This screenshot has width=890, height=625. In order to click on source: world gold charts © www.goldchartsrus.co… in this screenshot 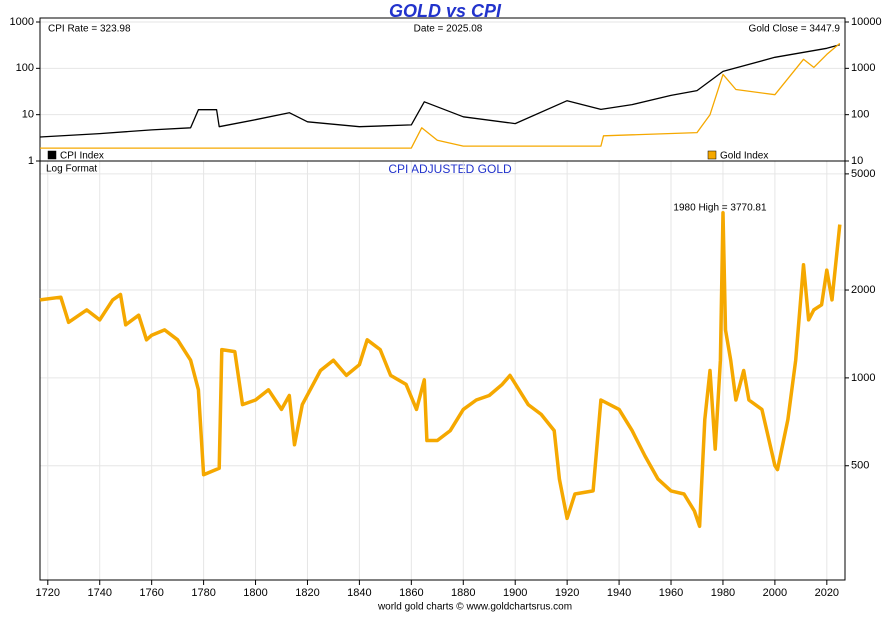, I will do `click(474, 607)`.